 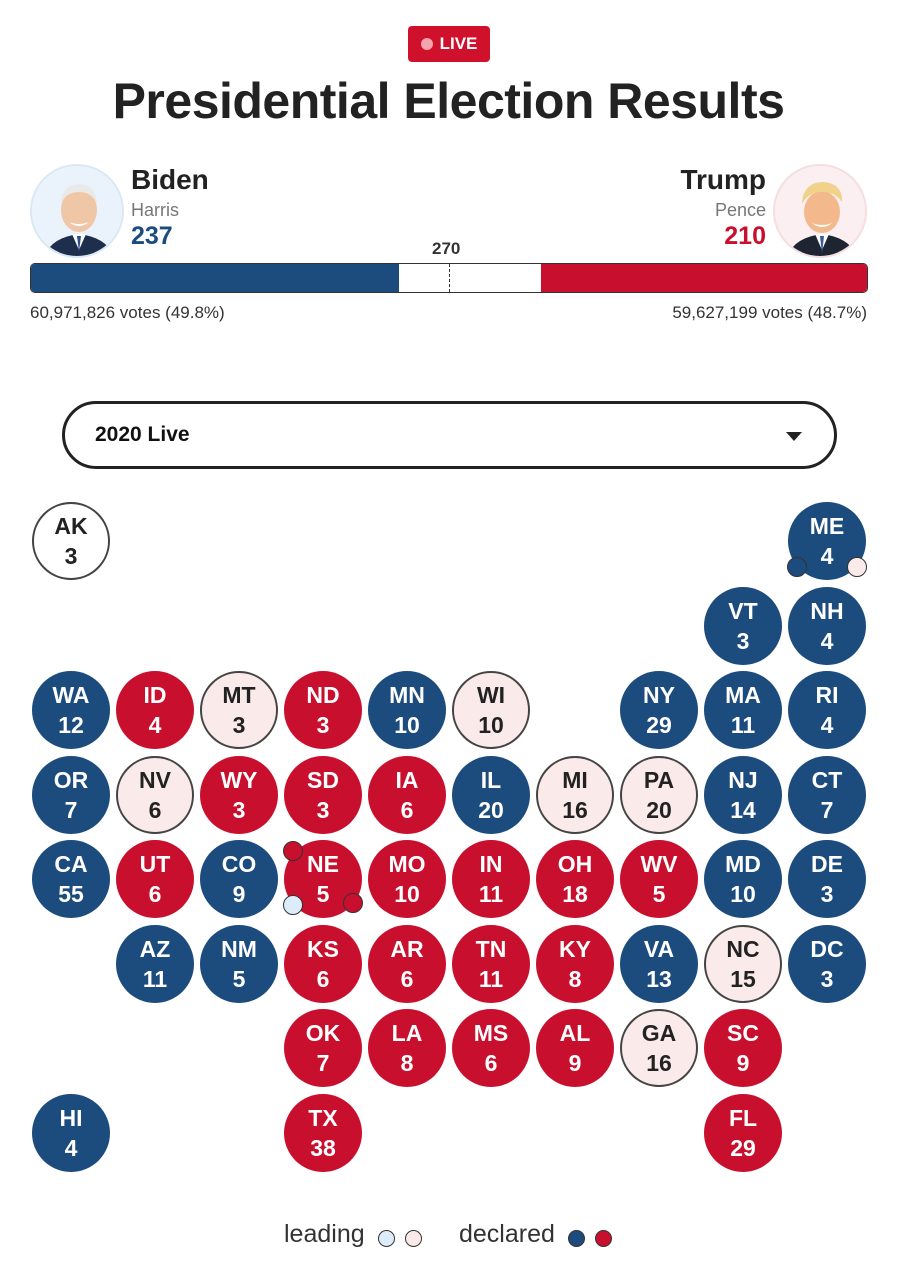 What do you see at coordinates (575, 894) in the screenshot?
I see `state-electoral-votes: 18` at bounding box center [575, 894].